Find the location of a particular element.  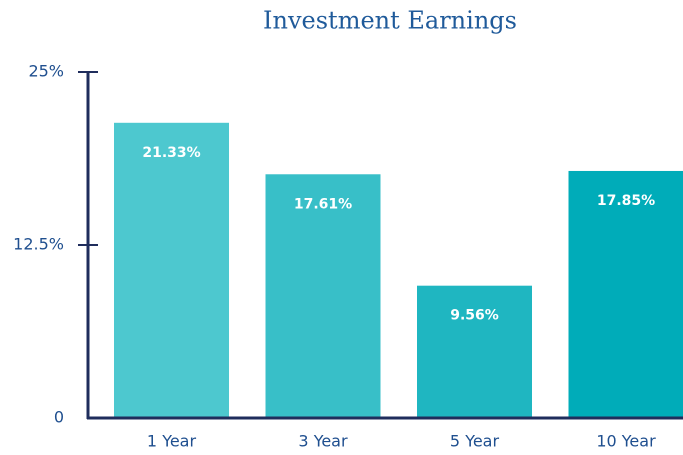

y-tick-label: 12.5% is located at coordinates (38, 244).